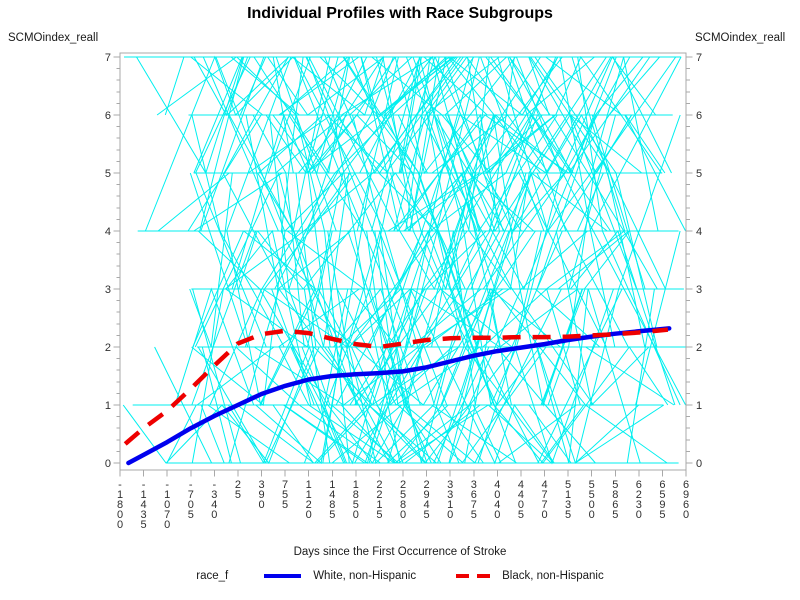  Describe the element at coordinates (699, 348) in the screenshot. I see `y-tick-label-right: 2` at that location.